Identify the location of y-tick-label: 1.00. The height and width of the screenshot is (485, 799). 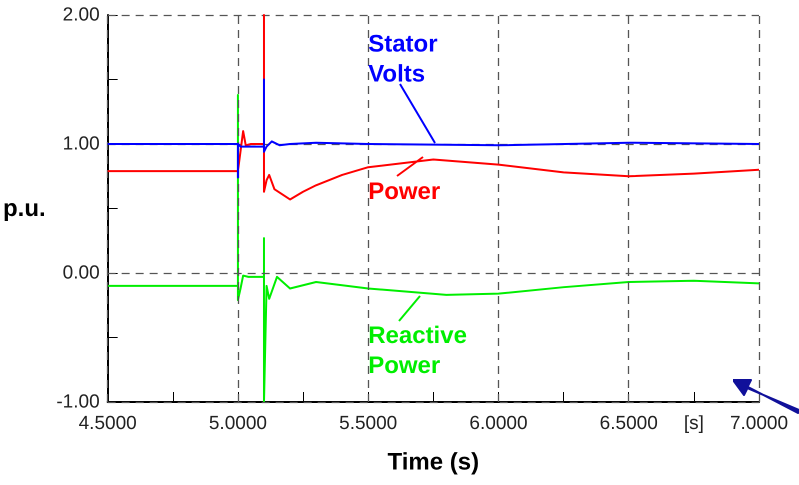
(81, 144).